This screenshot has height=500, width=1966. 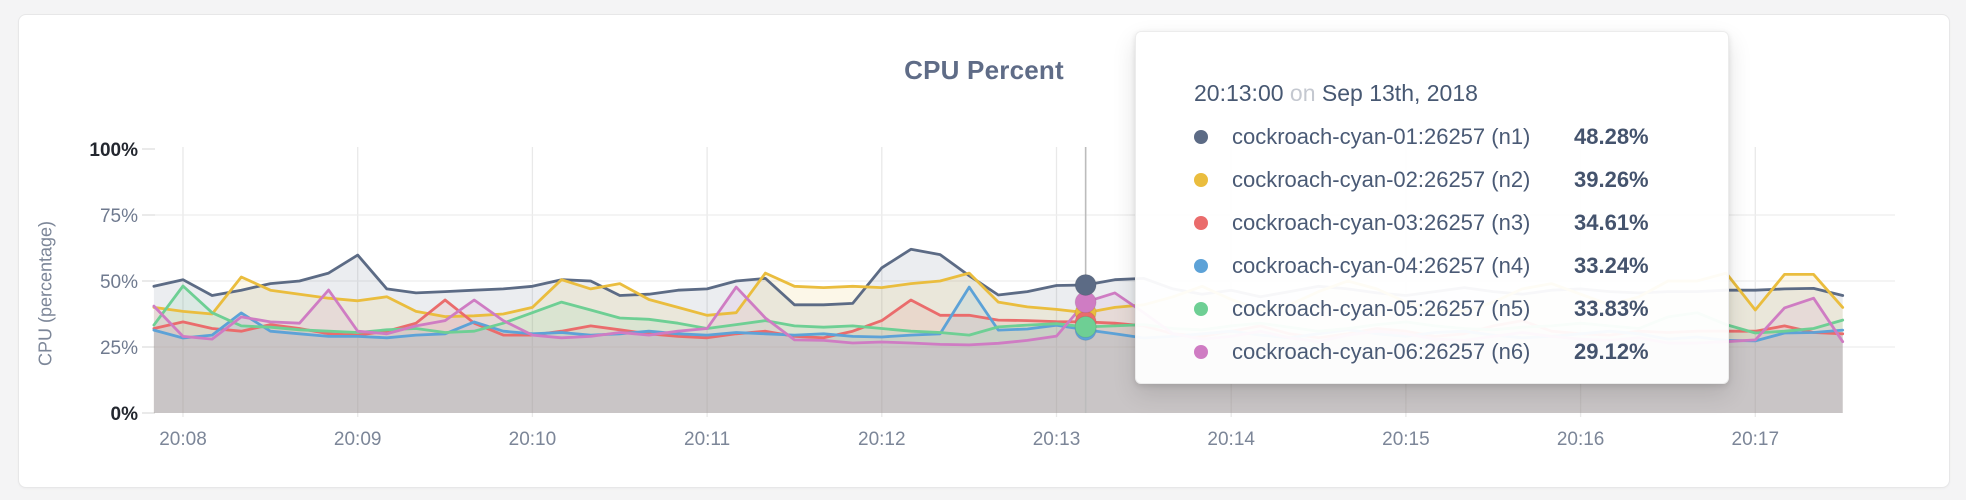 I want to click on tooltip-row: cockroach-cyan-02:26257 (n2) 39.26%, so click(x=1461, y=180).